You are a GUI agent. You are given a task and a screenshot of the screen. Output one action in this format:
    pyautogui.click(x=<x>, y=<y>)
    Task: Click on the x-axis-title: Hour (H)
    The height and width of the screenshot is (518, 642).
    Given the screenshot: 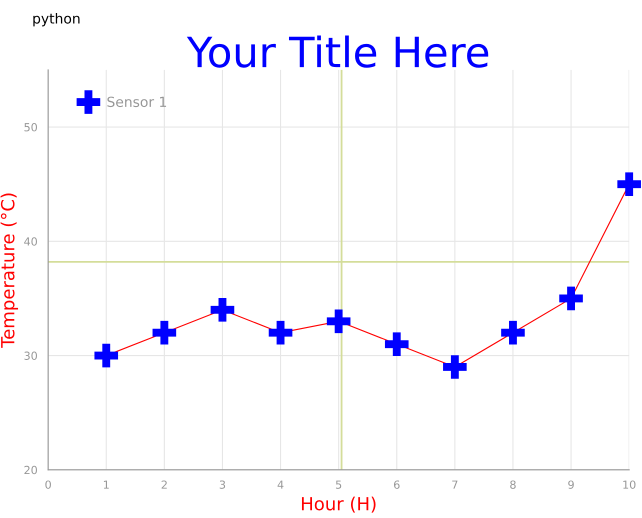 What is the action you would take?
    pyautogui.click(x=339, y=504)
    